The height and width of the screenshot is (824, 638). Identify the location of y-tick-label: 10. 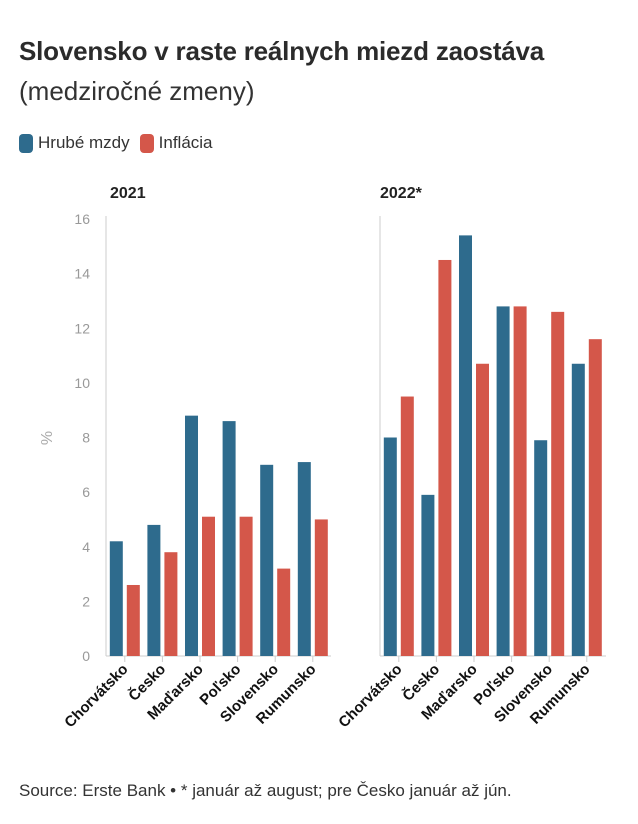
(82, 383).